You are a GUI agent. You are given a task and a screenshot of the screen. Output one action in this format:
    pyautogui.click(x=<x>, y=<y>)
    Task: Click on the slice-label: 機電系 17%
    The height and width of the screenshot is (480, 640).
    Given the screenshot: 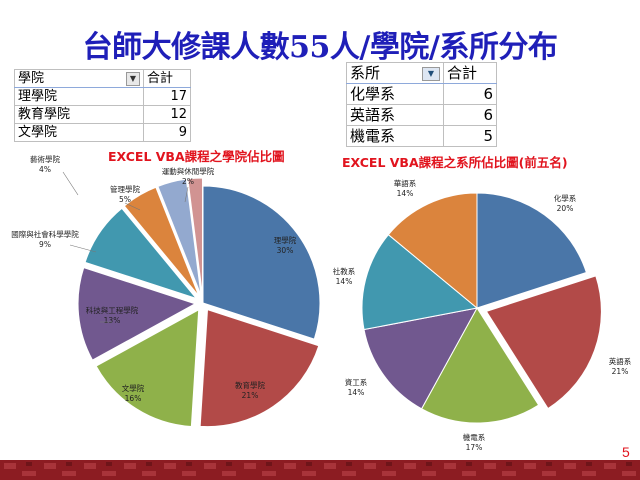 What is the action you would take?
    pyautogui.click(x=474, y=442)
    